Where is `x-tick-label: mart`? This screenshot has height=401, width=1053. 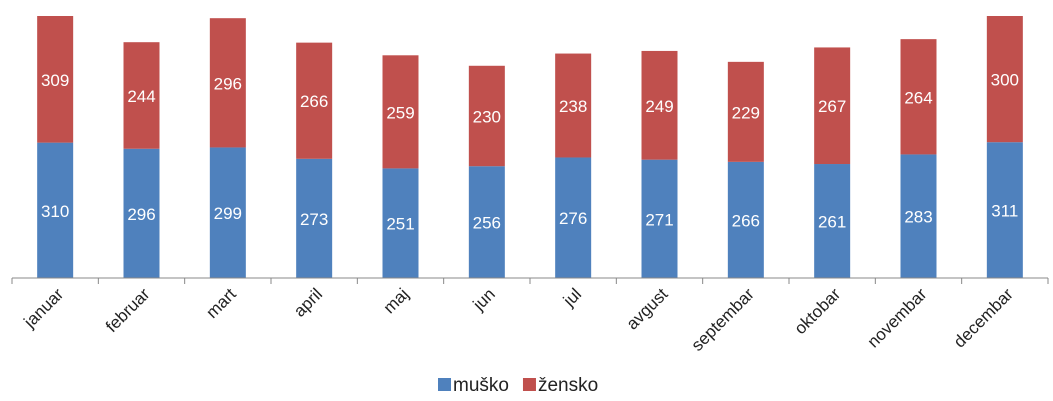 x-tick-label: mart is located at coordinates (221, 303).